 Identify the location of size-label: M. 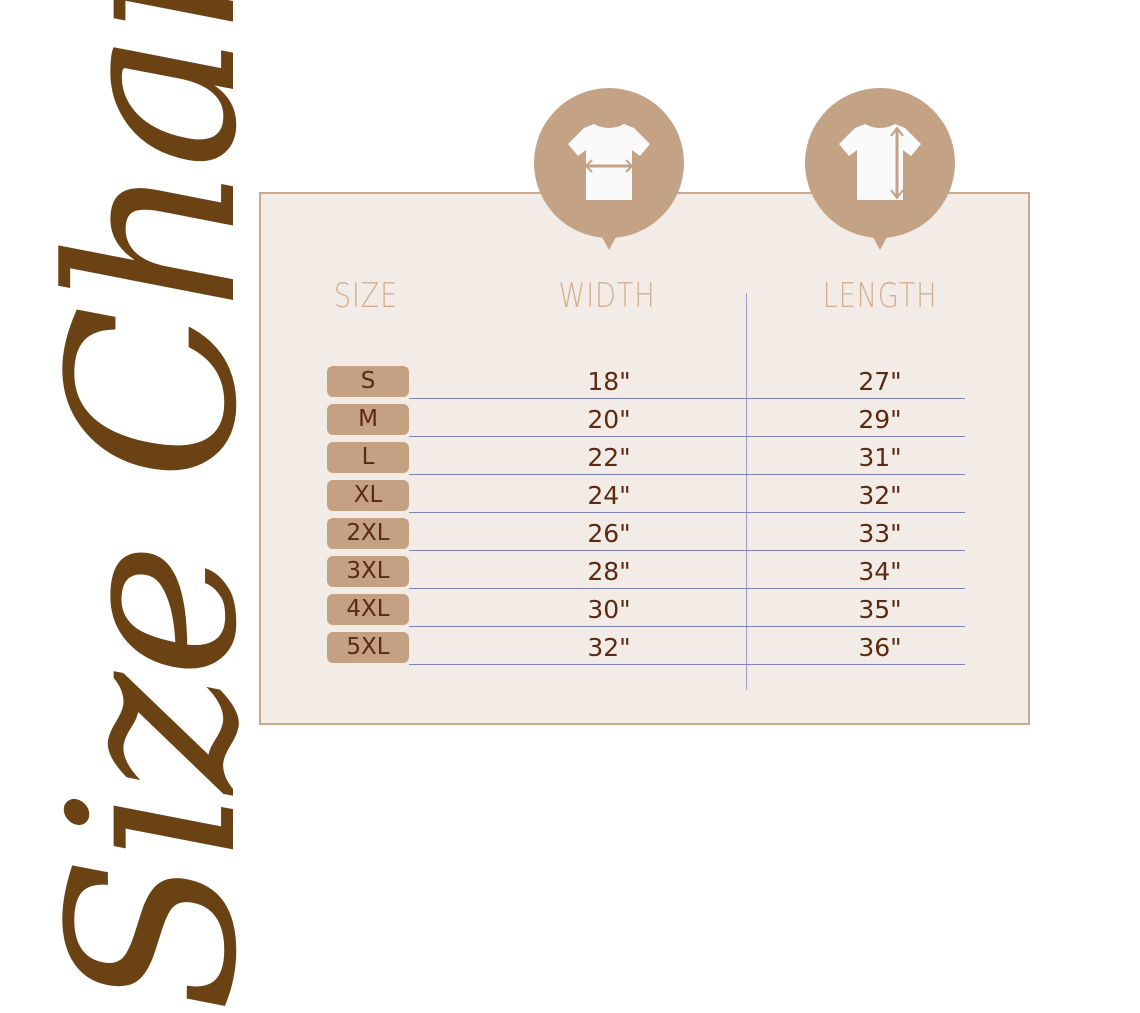
(368, 419).